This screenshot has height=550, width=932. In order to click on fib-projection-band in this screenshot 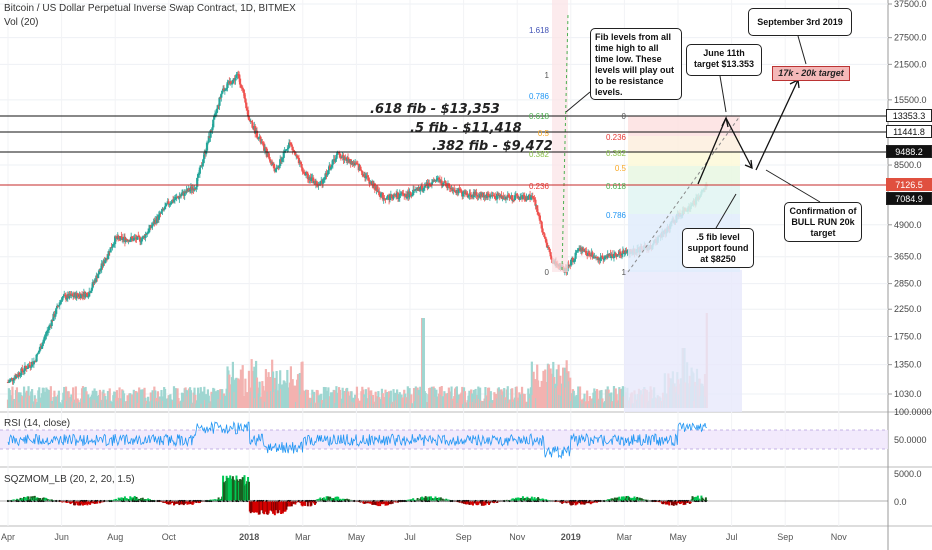, I will do `click(684, 199)`.